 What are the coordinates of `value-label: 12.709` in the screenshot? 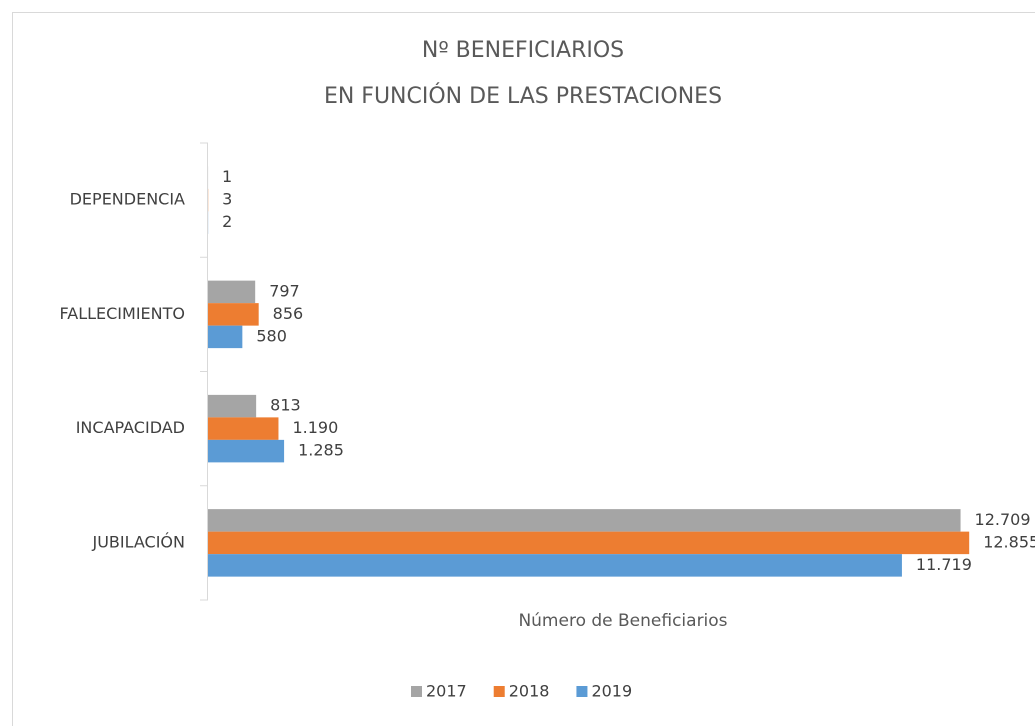 It's located at (1003, 519).